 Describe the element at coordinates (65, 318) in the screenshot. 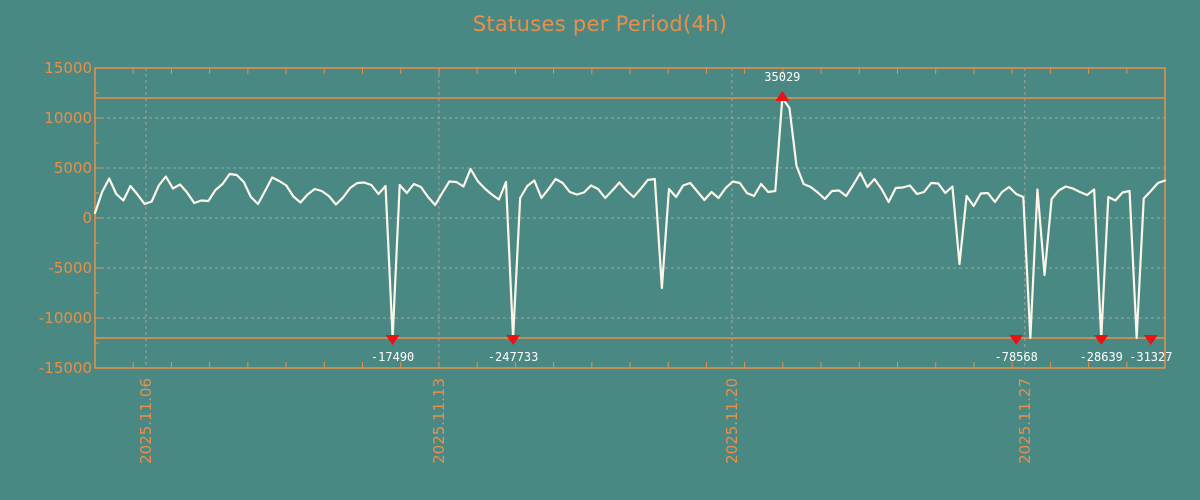

I see `y-axis-tick-label: -10000` at that location.